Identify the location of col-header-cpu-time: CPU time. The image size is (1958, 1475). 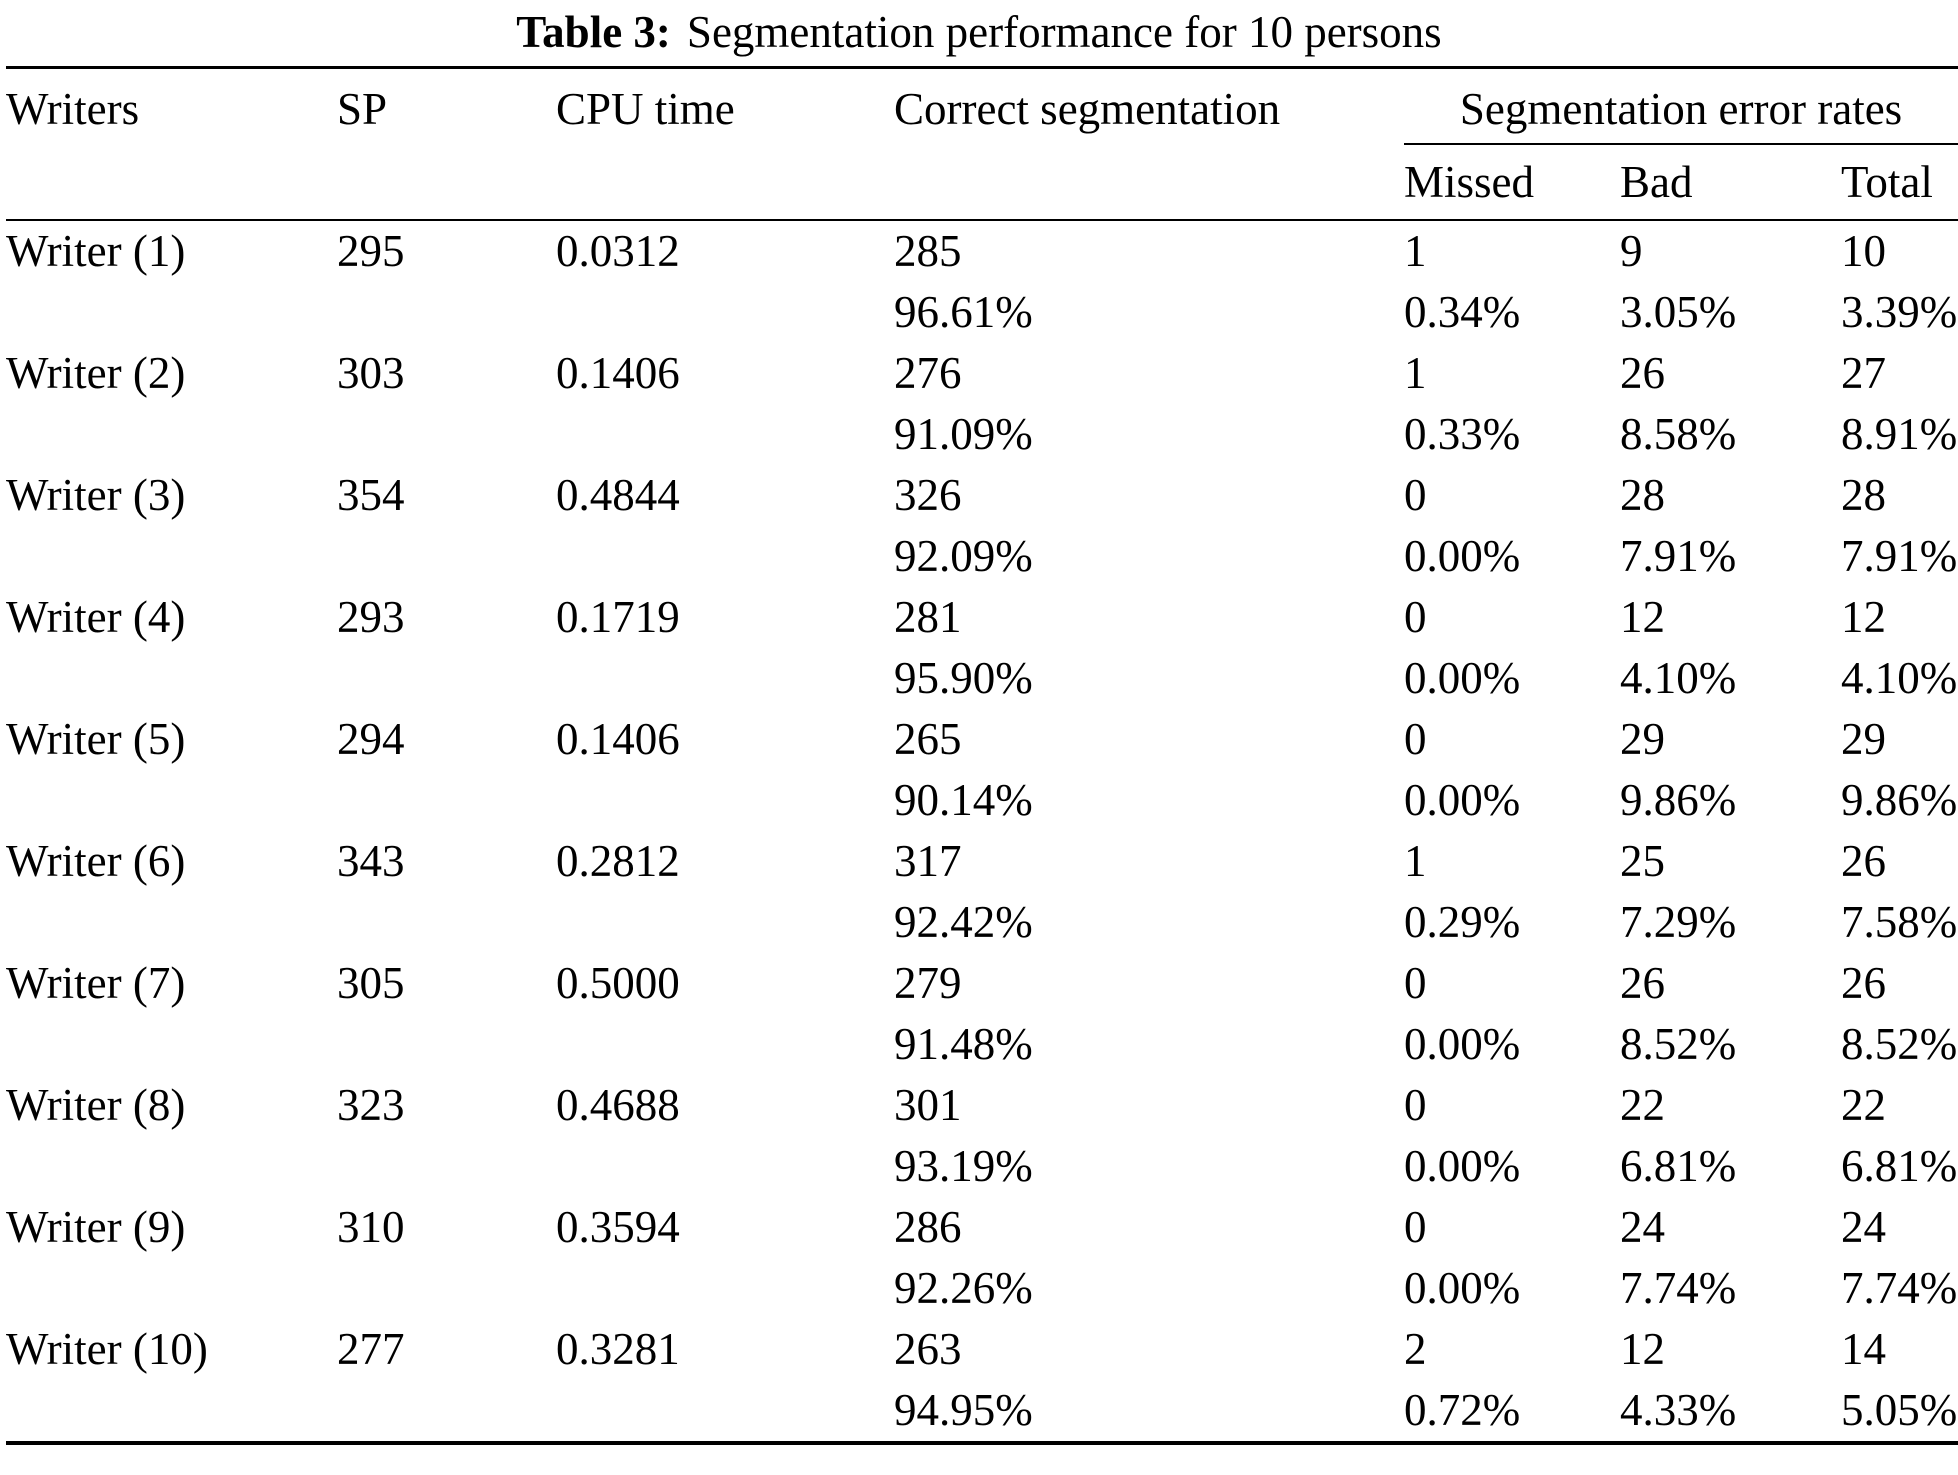
(645, 109).